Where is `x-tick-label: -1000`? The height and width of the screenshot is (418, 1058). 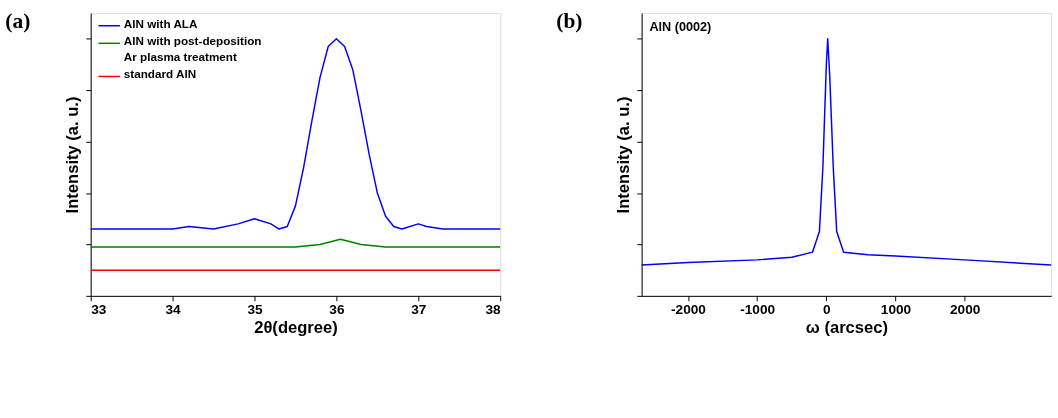
x-tick-label: -1000 is located at coordinates (758, 309).